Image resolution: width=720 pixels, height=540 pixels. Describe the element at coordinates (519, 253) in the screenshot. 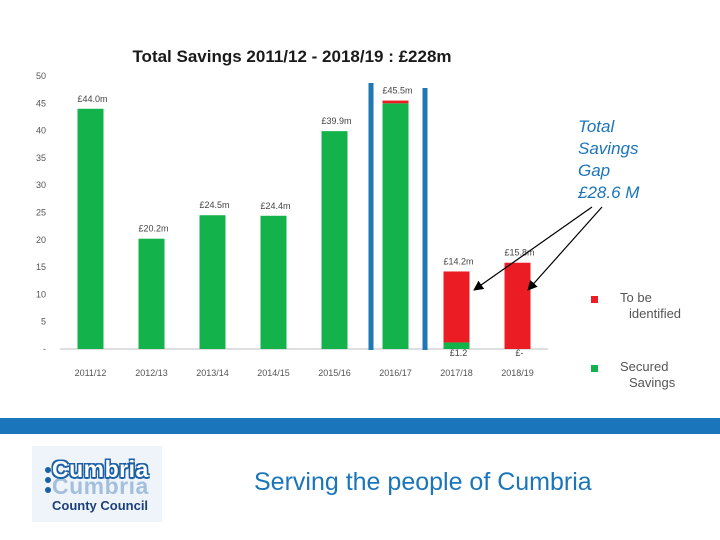

I see `total-data-label: £15.8m` at that location.